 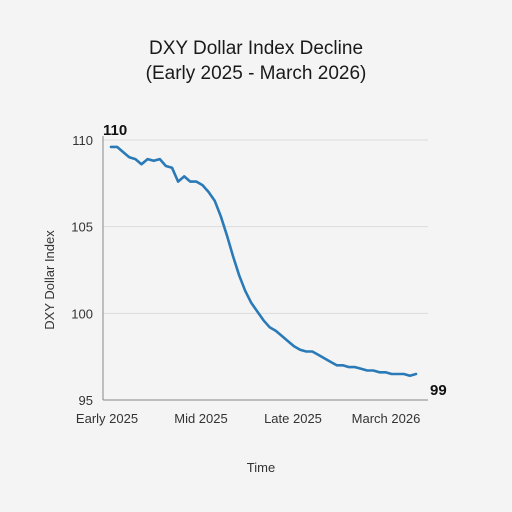 I want to click on chart-title-line1: DXY Dollar Index Decline, so click(x=256, y=48).